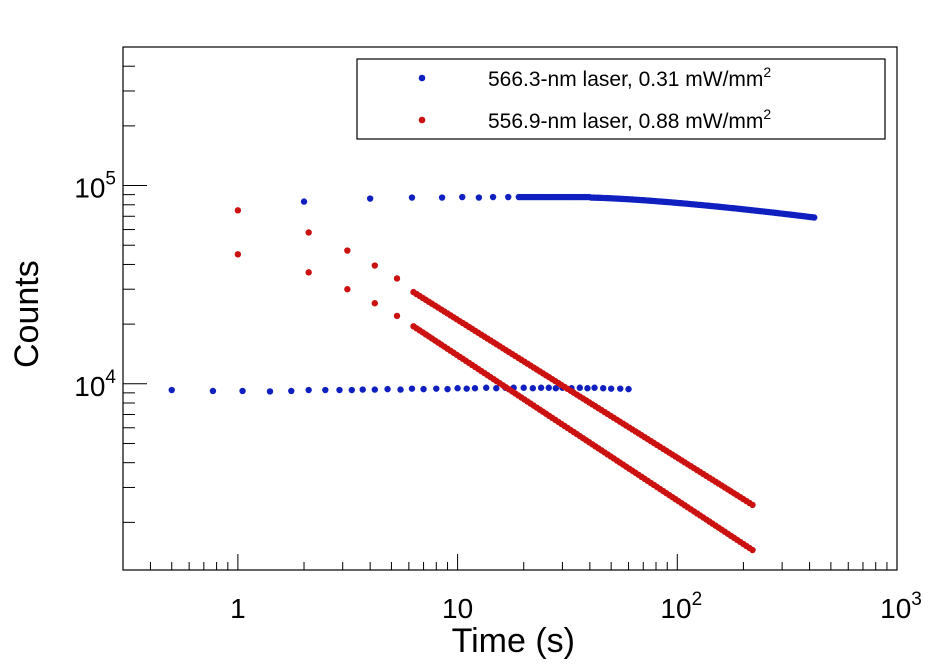  I want to click on legend-box, so click(621, 99).